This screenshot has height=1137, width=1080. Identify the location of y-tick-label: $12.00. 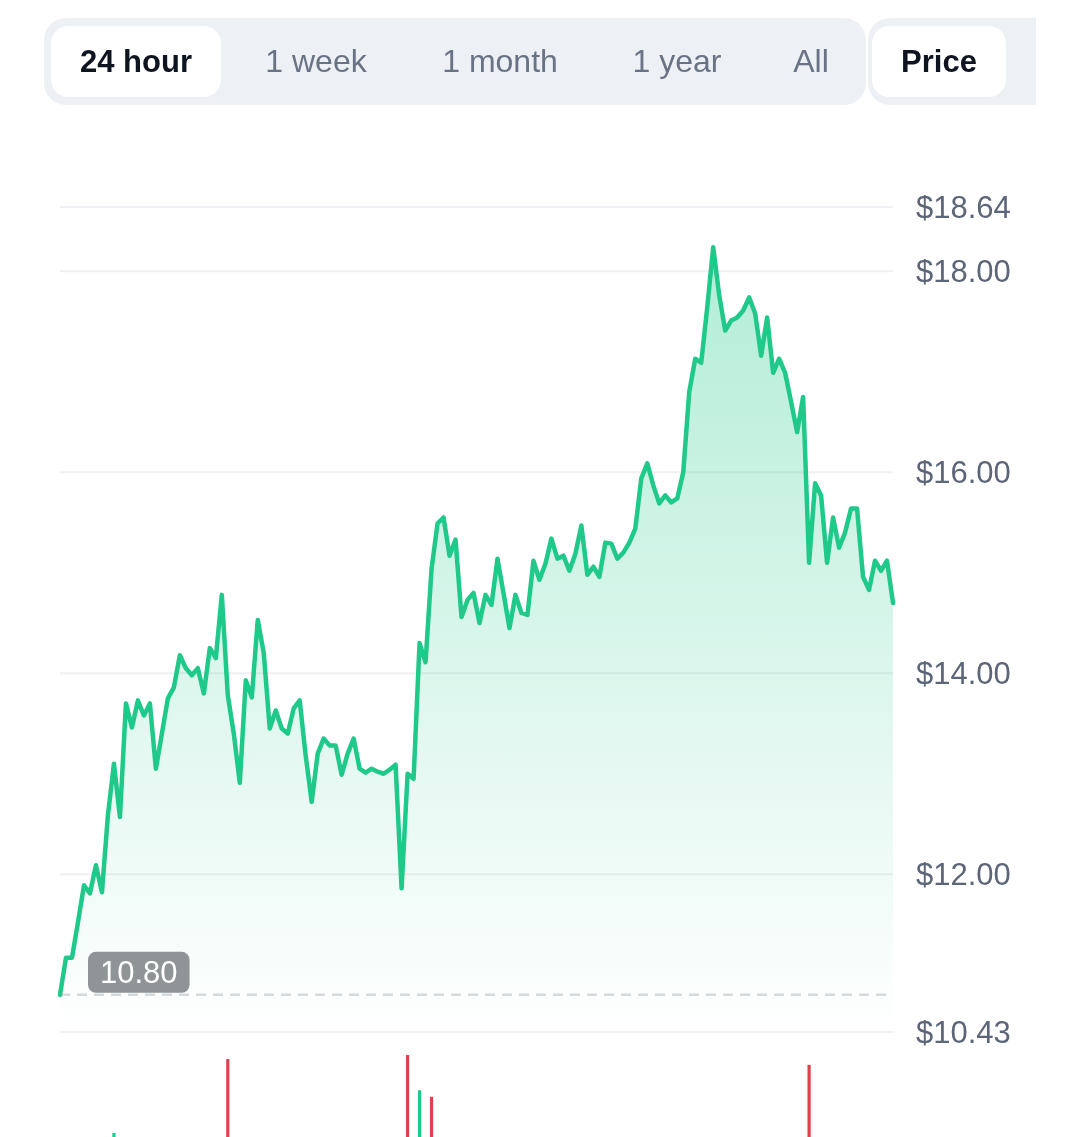
(963, 874).